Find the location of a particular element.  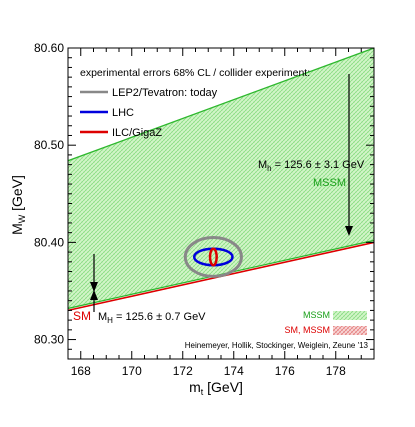

y-tick-label: 80.30 is located at coordinates (49, 340).